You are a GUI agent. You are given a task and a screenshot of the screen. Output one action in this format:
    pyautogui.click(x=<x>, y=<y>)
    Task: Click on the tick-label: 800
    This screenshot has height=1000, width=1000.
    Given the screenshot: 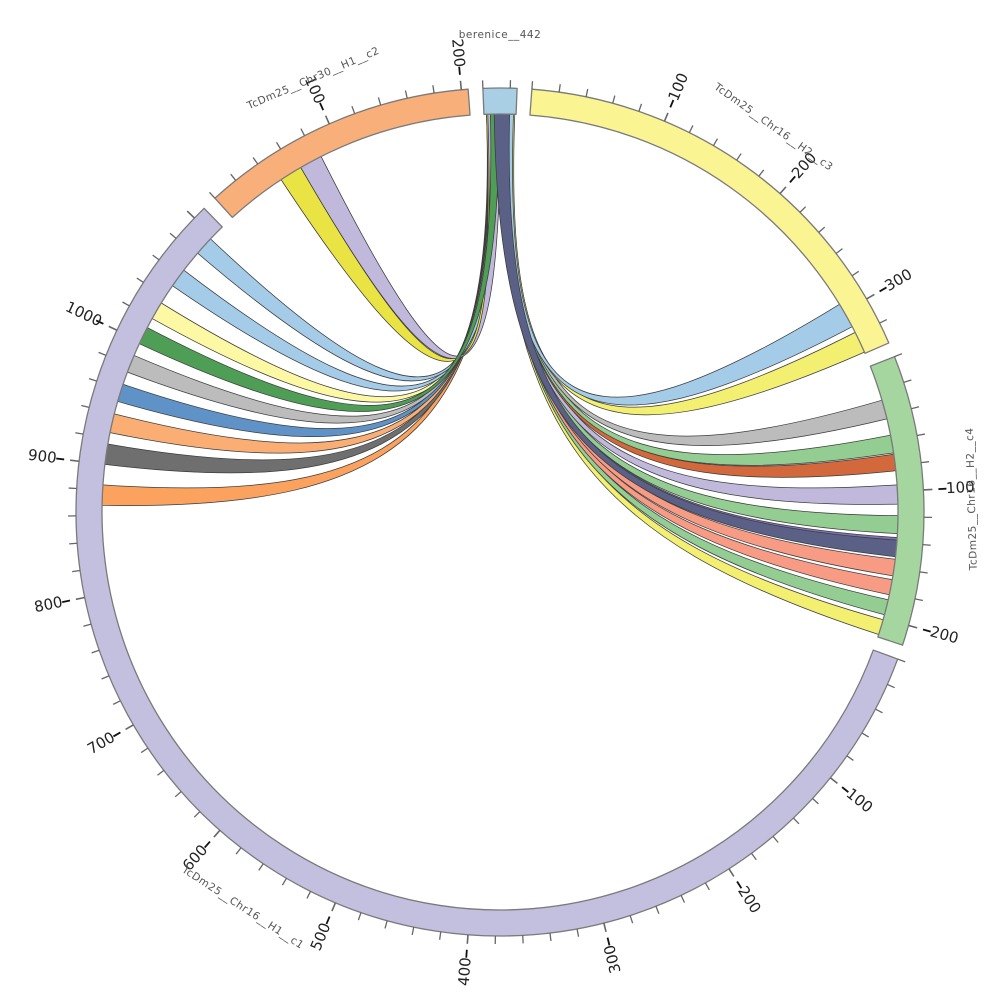 What is the action you would take?
    pyautogui.click(x=49, y=604)
    